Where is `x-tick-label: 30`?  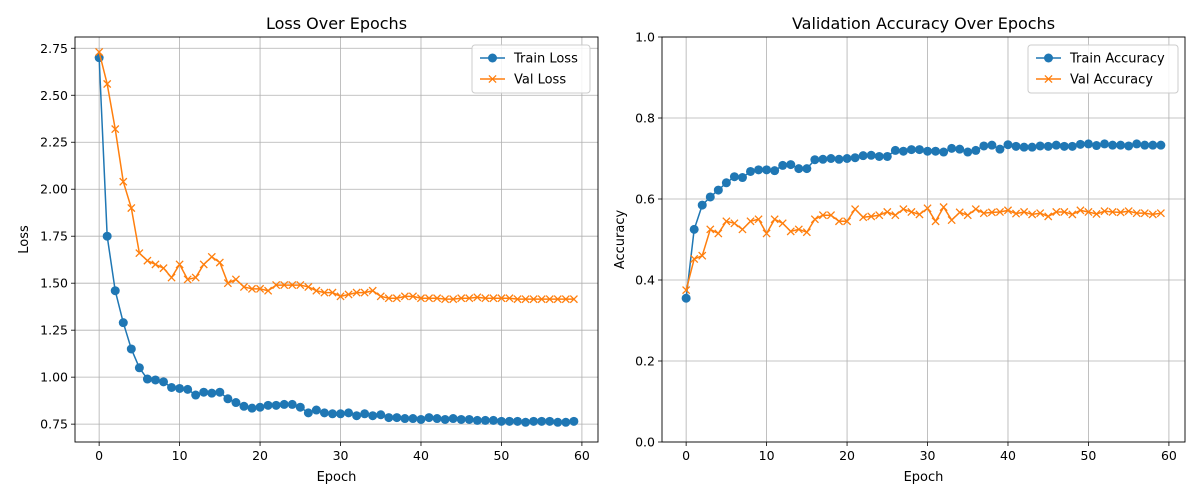
x-tick-label: 30 is located at coordinates (928, 455).